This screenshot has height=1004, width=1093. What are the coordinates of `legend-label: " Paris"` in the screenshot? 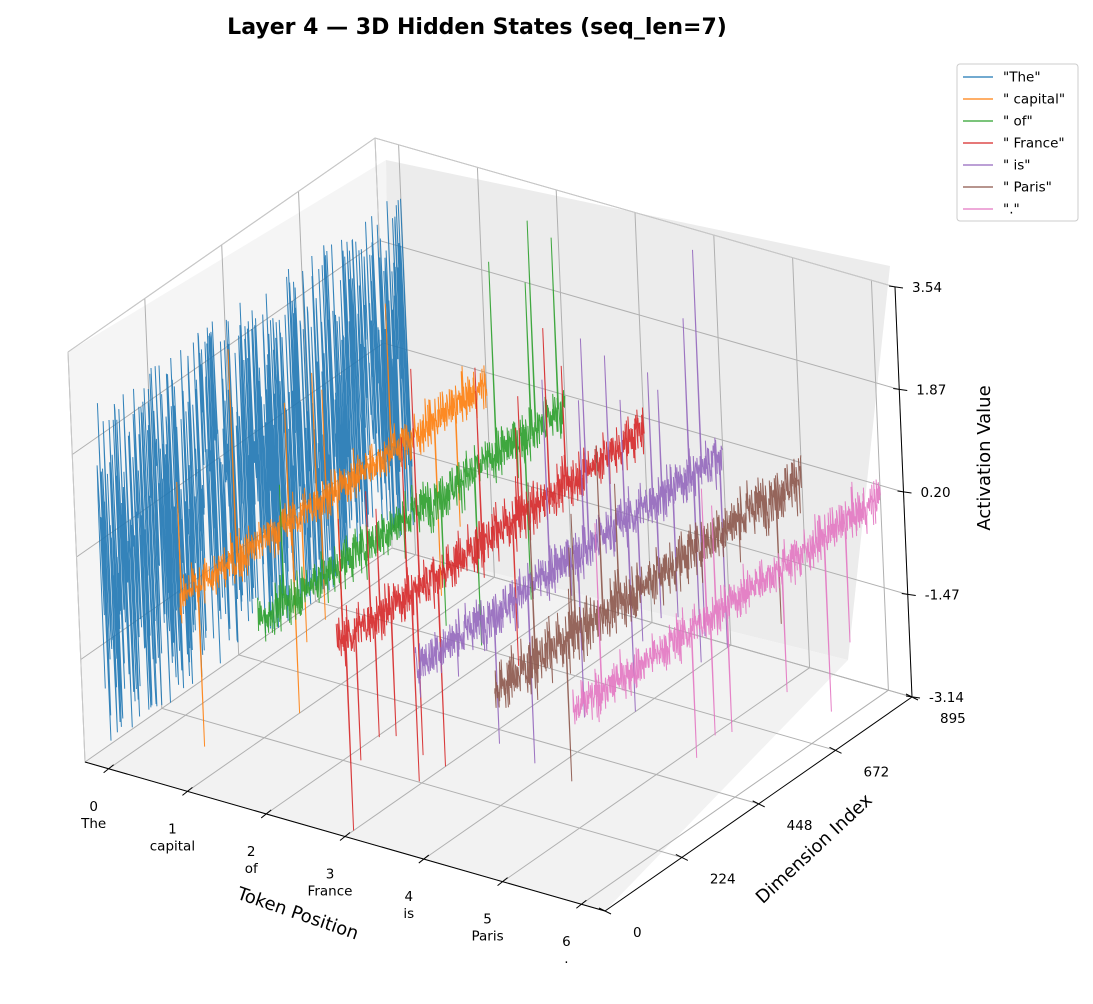 It's located at (1027, 188).